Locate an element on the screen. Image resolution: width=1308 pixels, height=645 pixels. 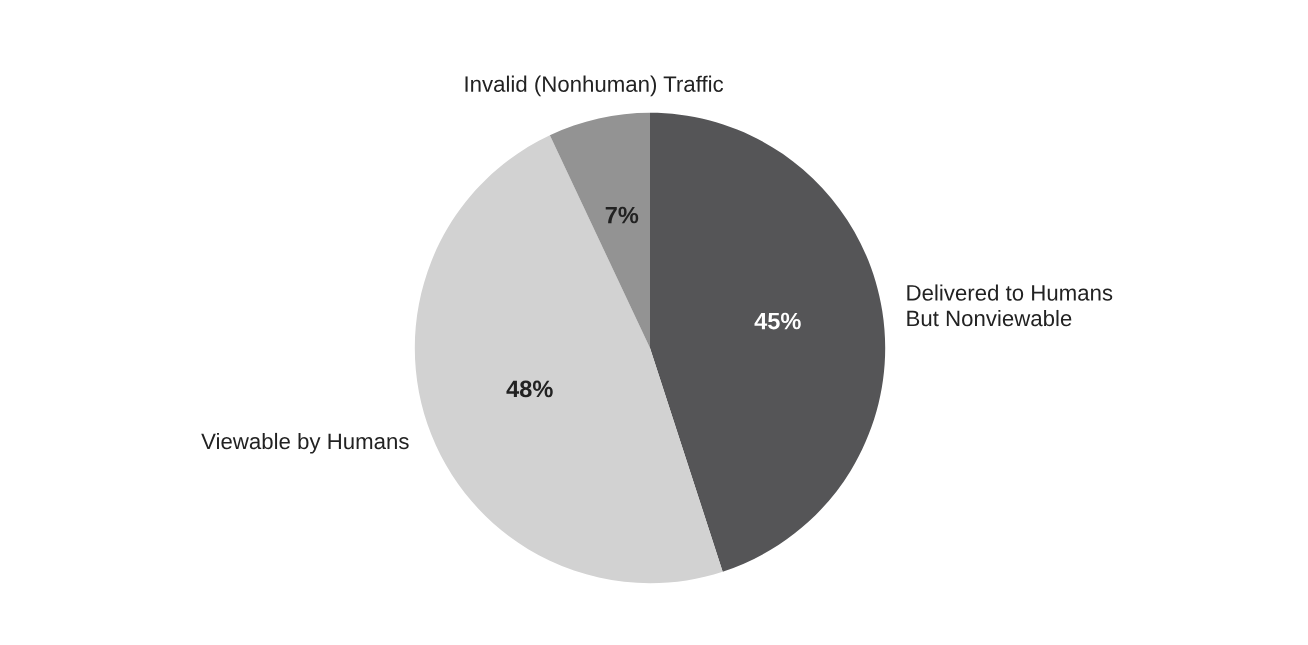
slice-label: Invalid (Nonhuman) Traffic is located at coordinates (594, 86).